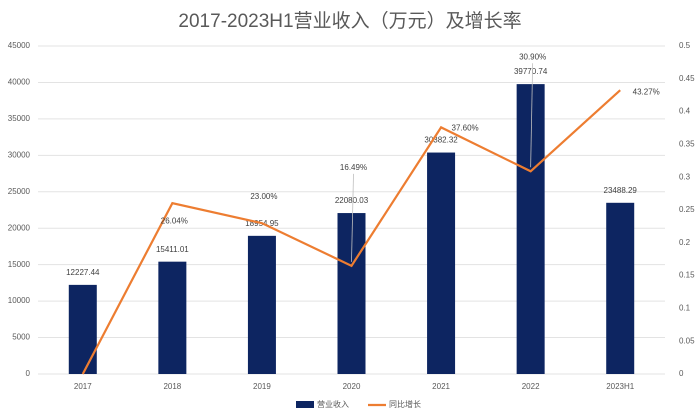  I want to click on bar-value-label: 12227.44, so click(83, 272).